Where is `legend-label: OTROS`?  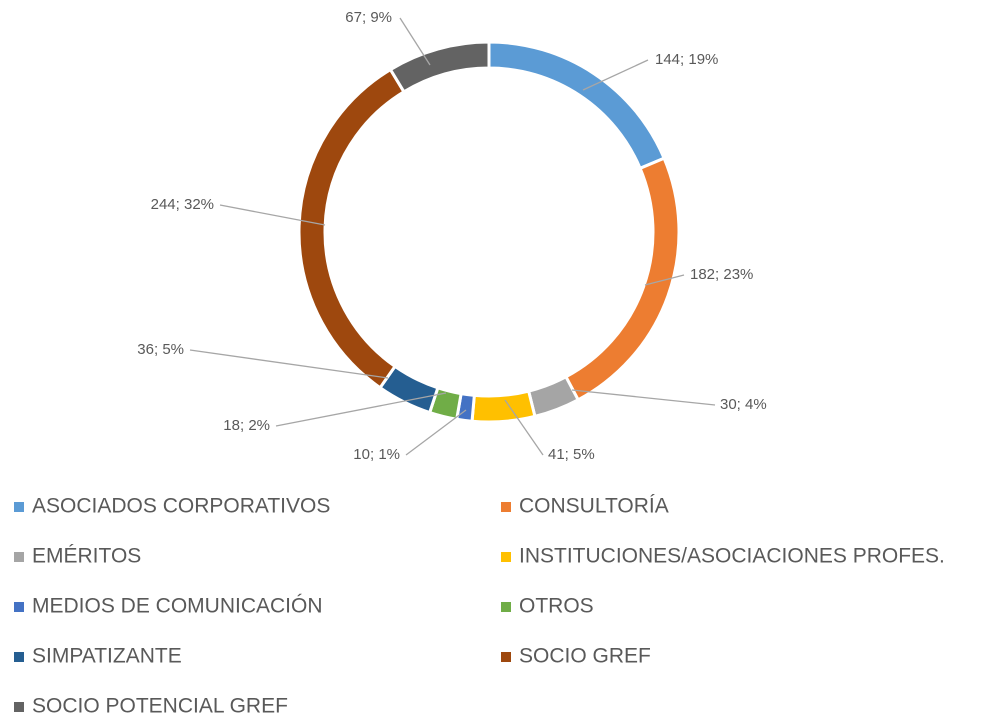 legend-label: OTROS is located at coordinates (556, 606).